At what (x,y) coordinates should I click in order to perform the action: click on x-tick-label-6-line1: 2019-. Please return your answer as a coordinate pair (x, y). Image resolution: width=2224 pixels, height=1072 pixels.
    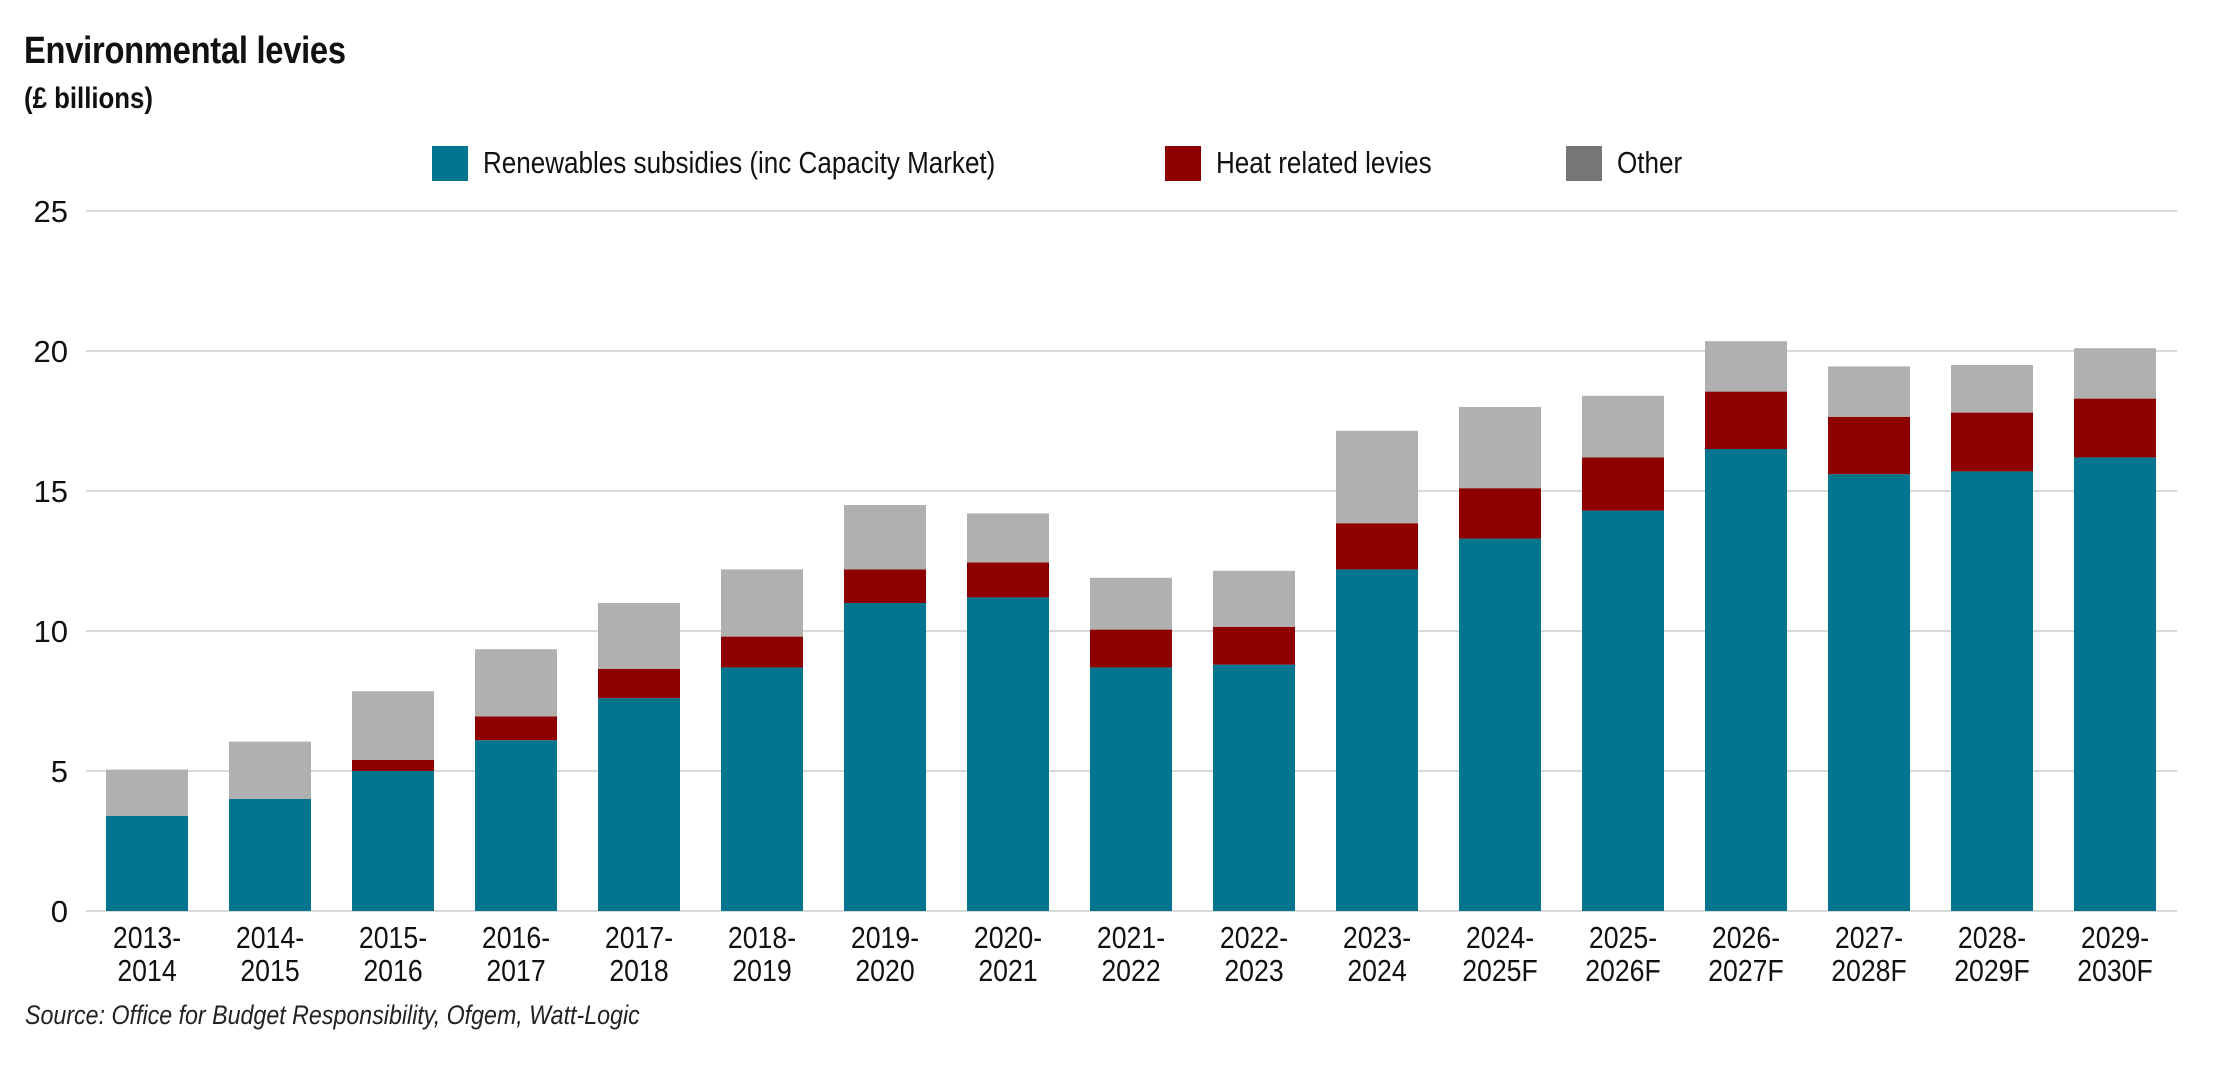
    Looking at the image, I should click on (885, 938).